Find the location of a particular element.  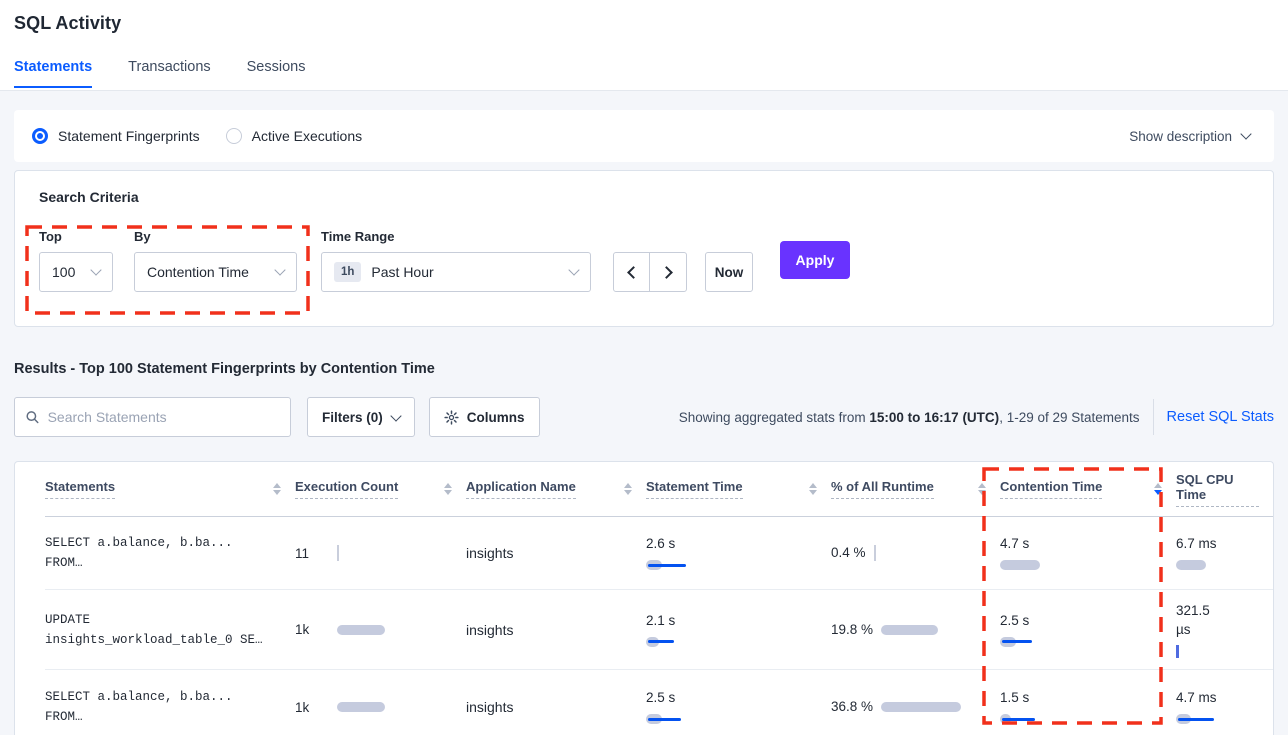

runtime-pct-cell: 19.8 % is located at coordinates (915, 630).